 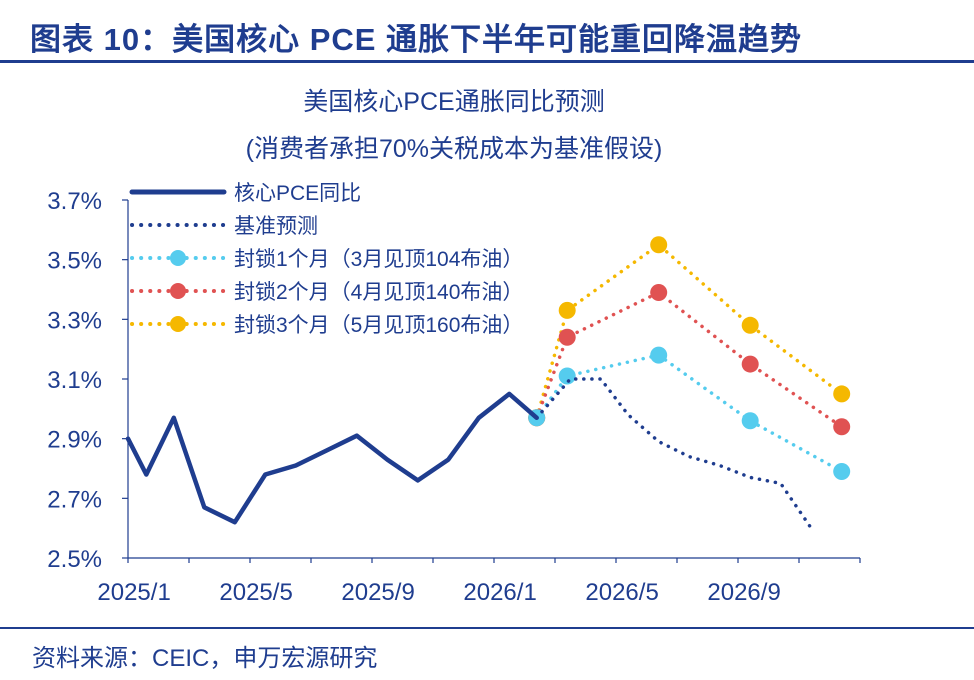 What do you see at coordinates (74, 499) in the screenshot?
I see `y-tick-label: 2.7%` at bounding box center [74, 499].